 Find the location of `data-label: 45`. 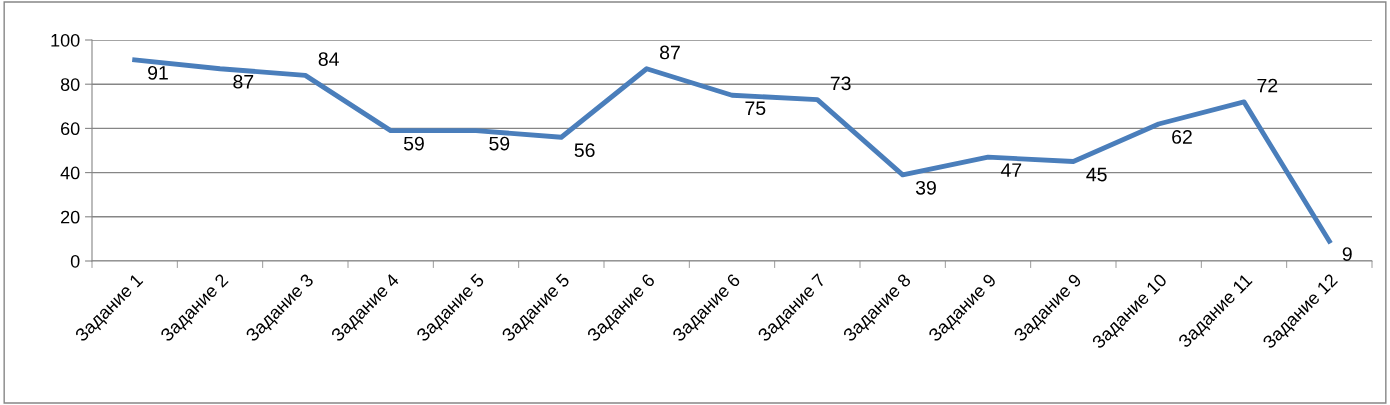

data-label: 45 is located at coordinates (1096, 174).